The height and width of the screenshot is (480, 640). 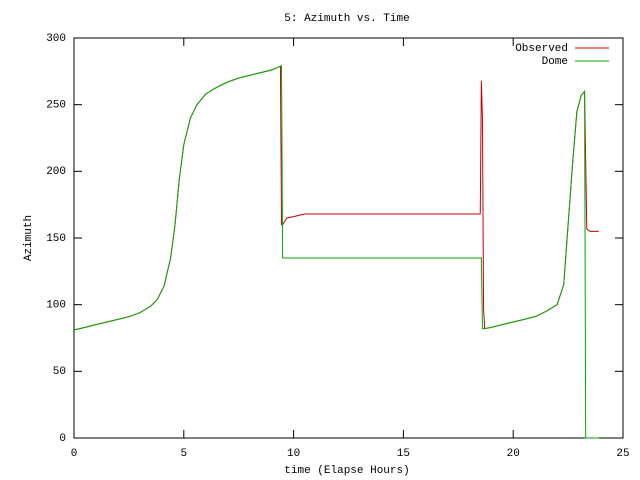 What do you see at coordinates (346, 19) in the screenshot?
I see `chart-title: 5: Azimuth vs. Time` at bounding box center [346, 19].